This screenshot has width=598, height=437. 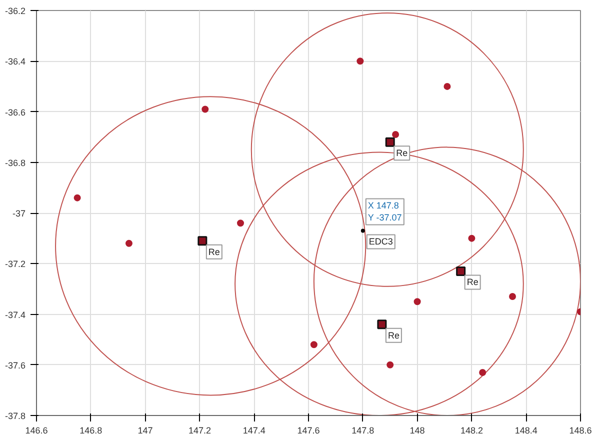 What do you see at coordinates (91, 431) in the screenshot?
I see `x-tick-label: 146.8` at bounding box center [91, 431].